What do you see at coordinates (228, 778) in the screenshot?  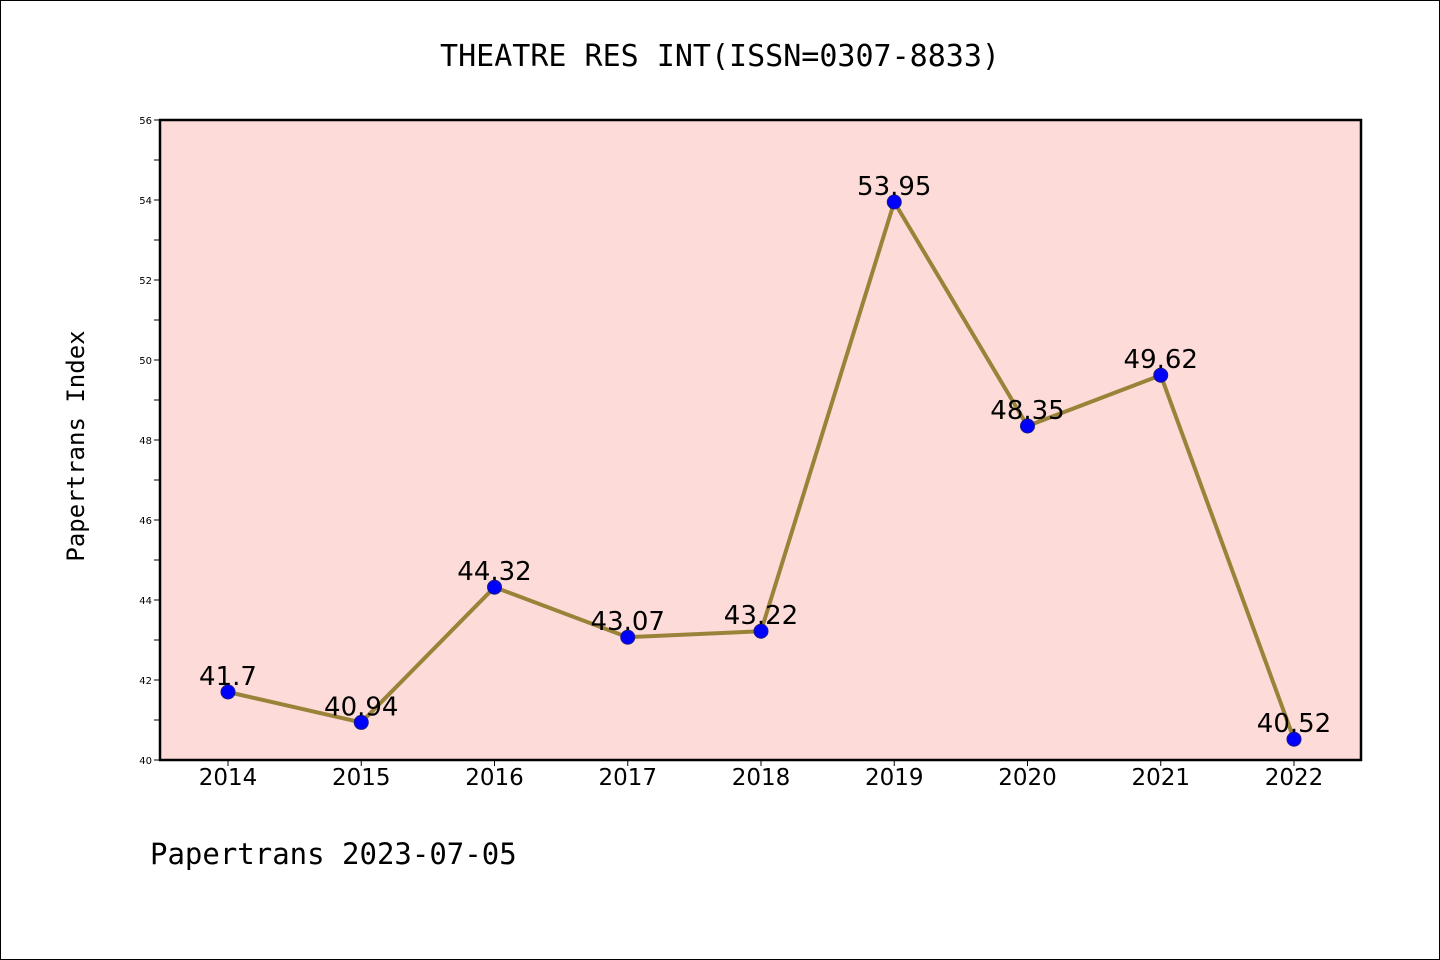 I see `x-tick-label: 2014` at bounding box center [228, 778].